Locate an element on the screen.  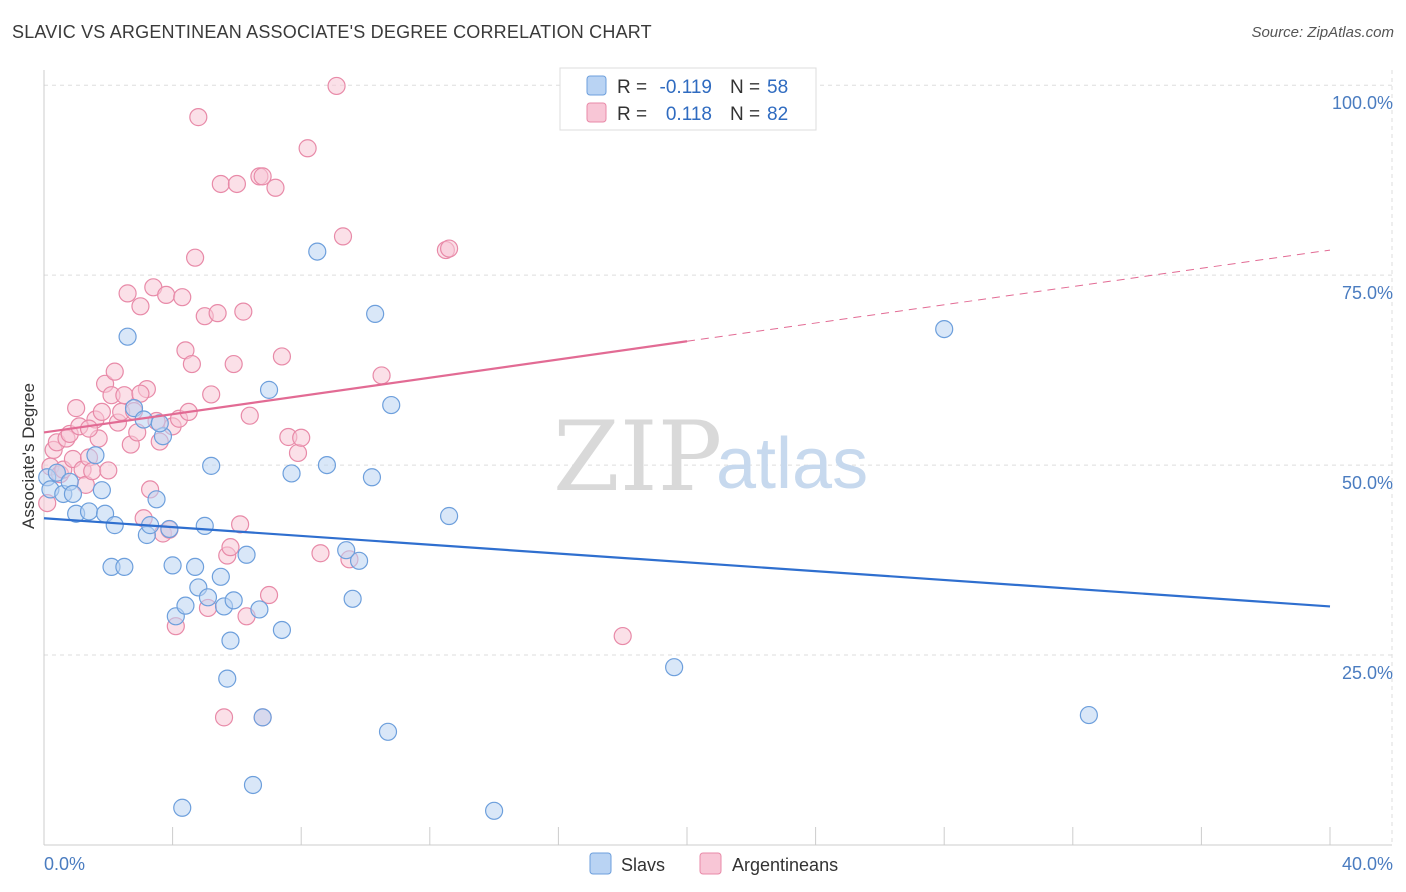
y-tick-label-2: 75.0% is located at coordinates (1367, 293).